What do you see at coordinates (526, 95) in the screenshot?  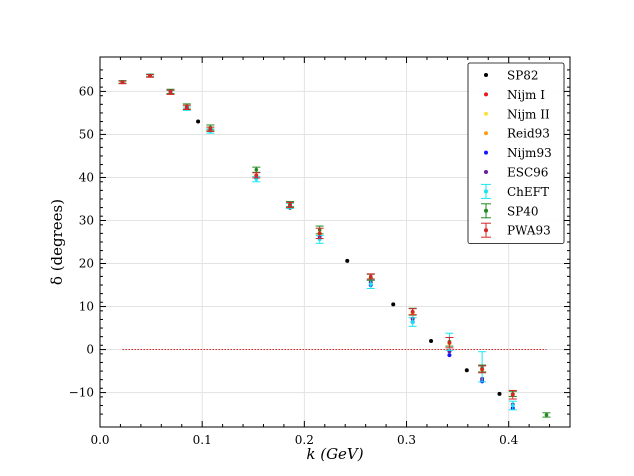 I see `legend-label: Nijm I` at bounding box center [526, 95].